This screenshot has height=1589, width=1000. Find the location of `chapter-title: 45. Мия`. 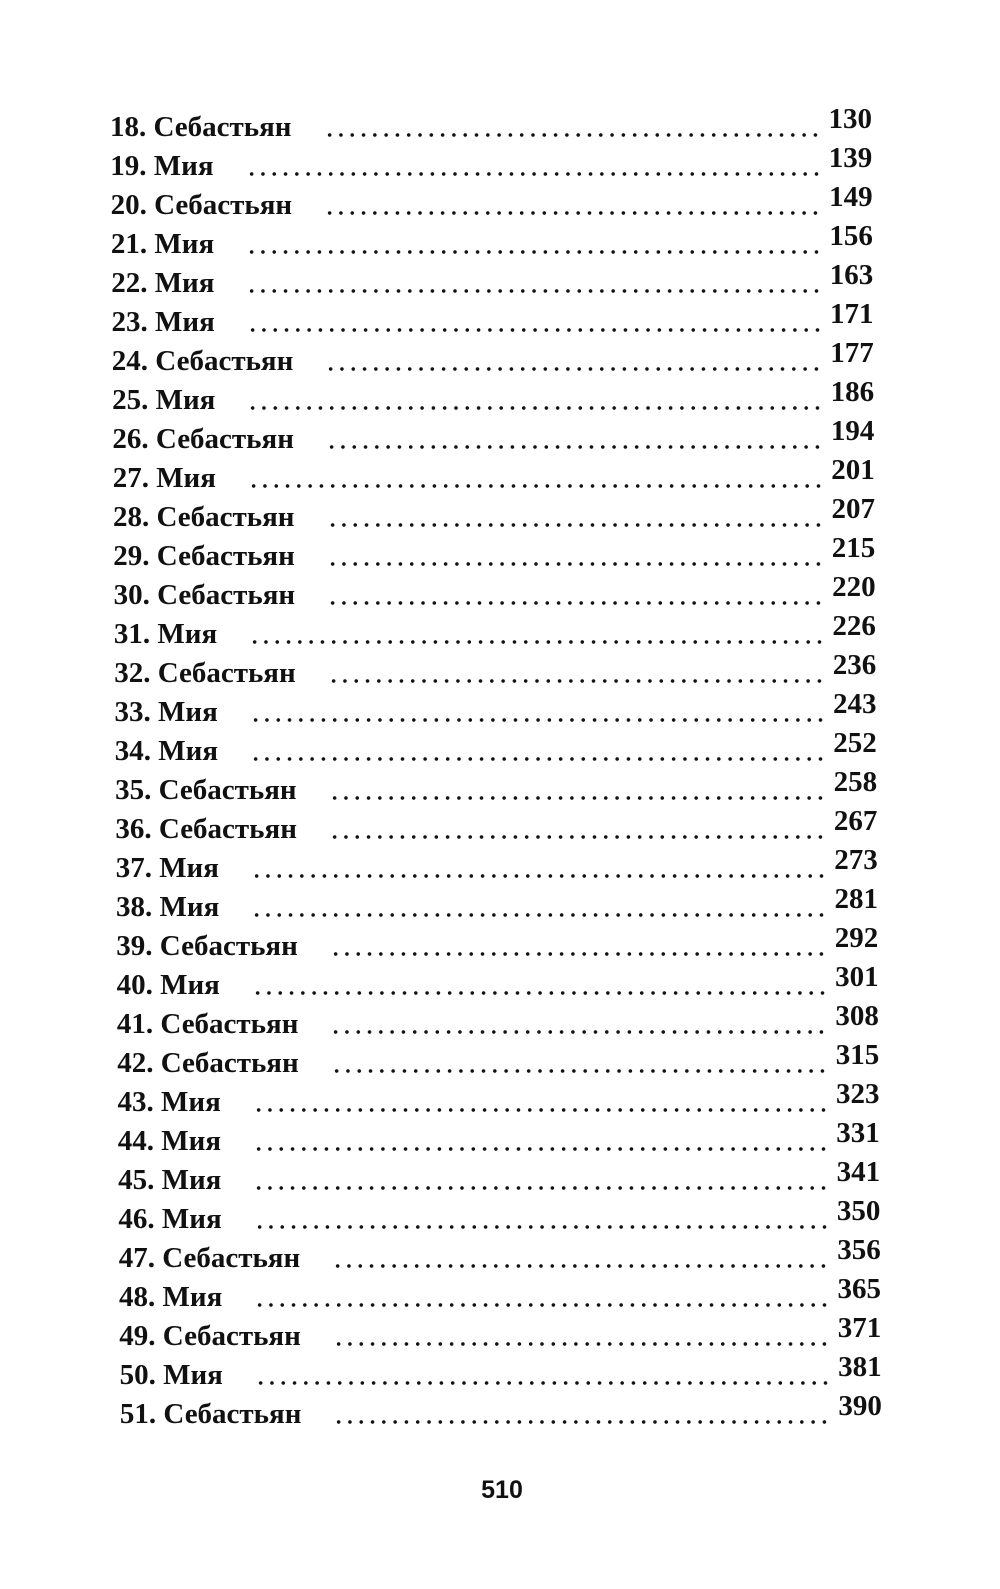

chapter-title: 45. Мия is located at coordinates (169, 1180).